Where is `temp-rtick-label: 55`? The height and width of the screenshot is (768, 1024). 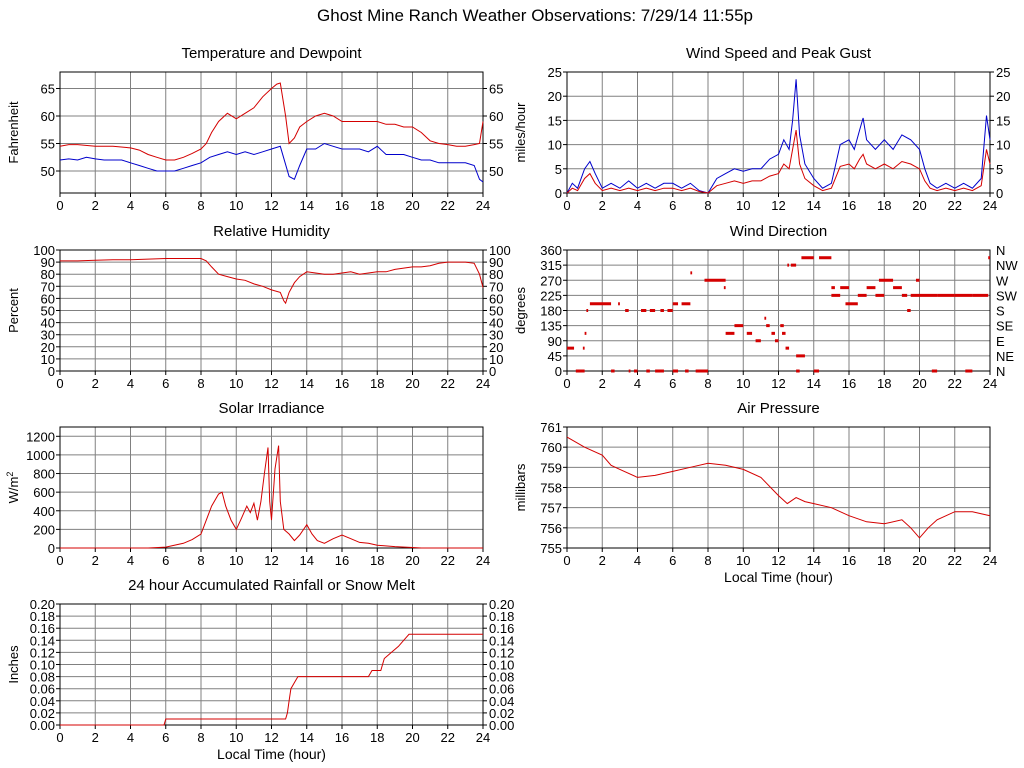
temp-rtick-label: 55 is located at coordinates (496, 144).